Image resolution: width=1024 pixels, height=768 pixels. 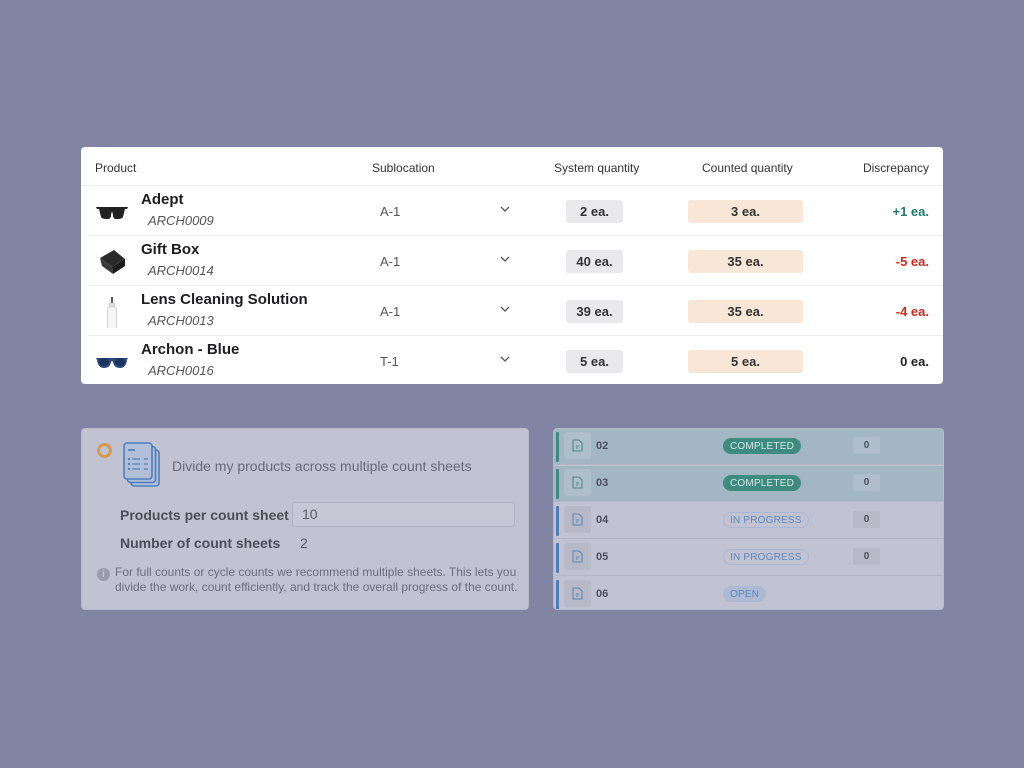 I want to click on product-sku: ARCH0014, so click(x=181, y=270).